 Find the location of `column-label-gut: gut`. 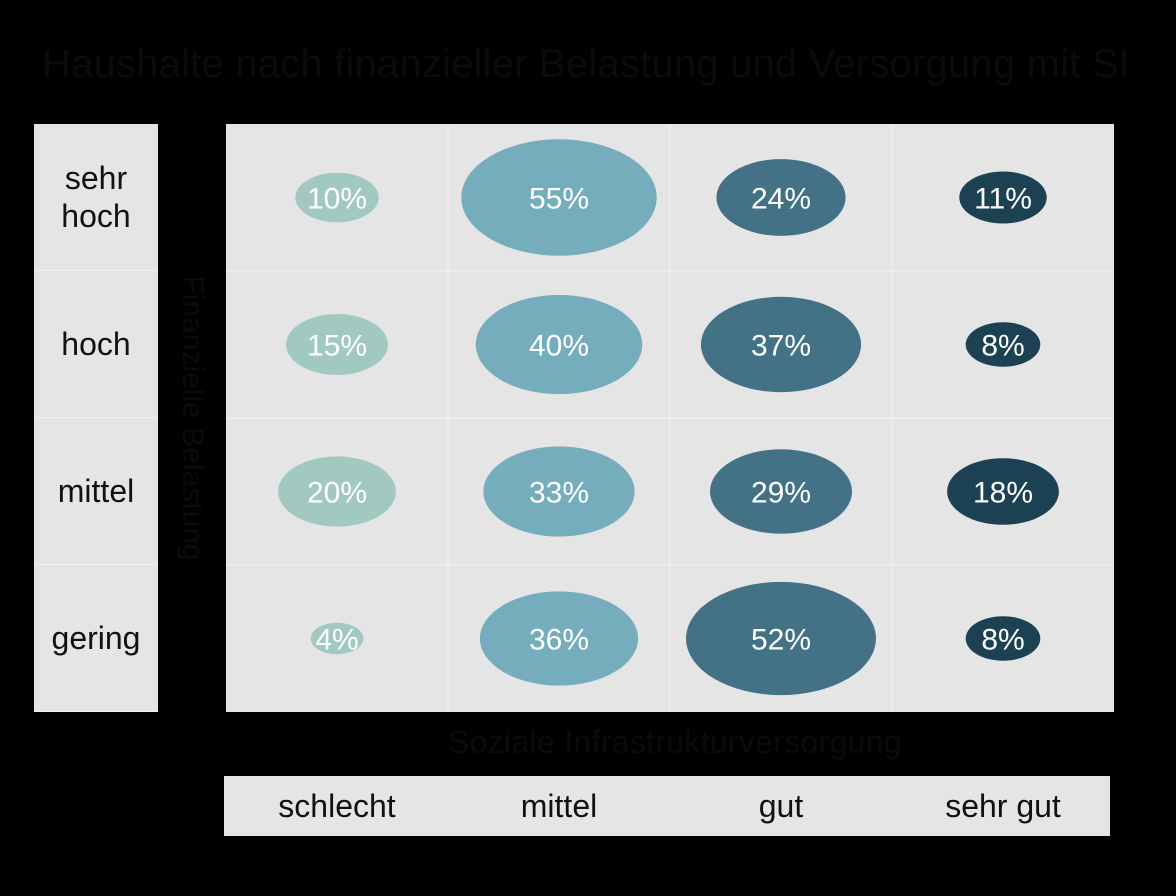

column-label-gut: gut is located at coordinates (781, 805).